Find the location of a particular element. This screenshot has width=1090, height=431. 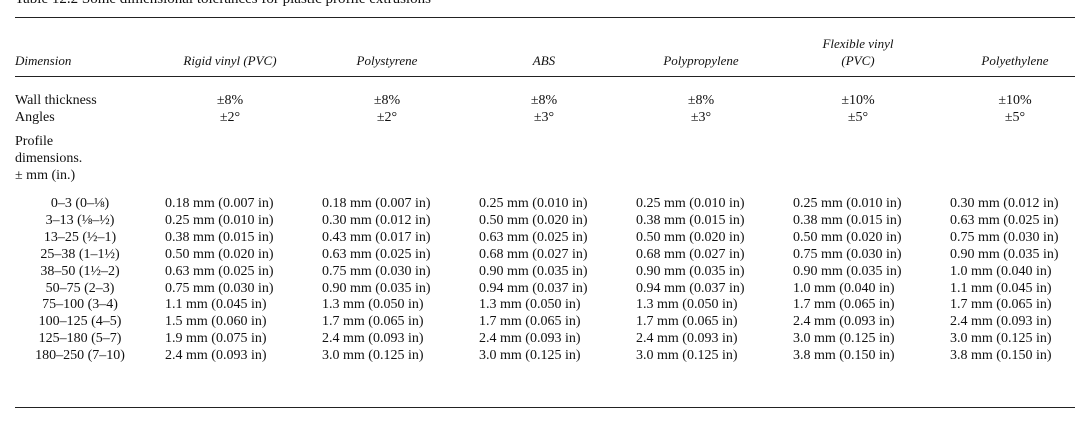

table-cell: 0.43 mm (0.017 in) is located at coordinates (376, 237).